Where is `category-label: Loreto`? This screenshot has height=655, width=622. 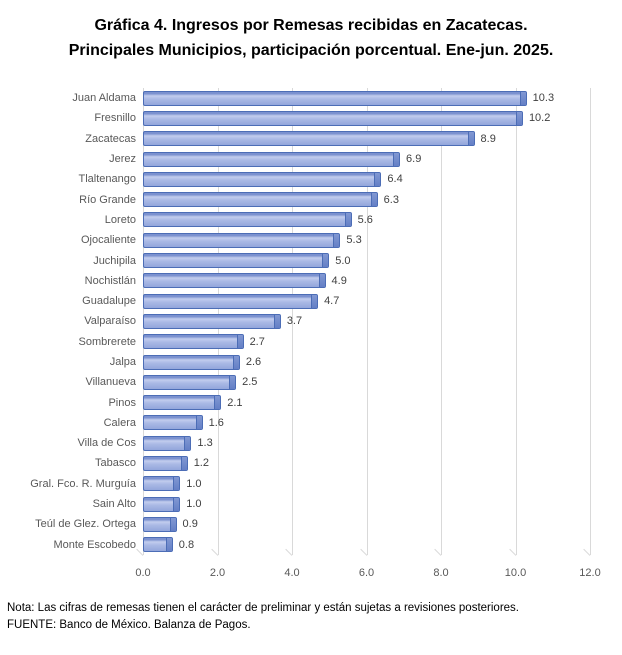
category-label: Loreto is located at coordinates (120, 219).